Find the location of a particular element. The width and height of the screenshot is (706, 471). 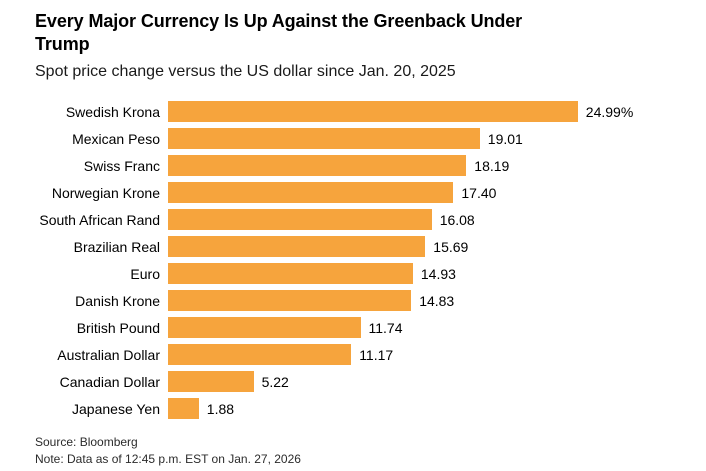

source-note: Source: Bloomberg is located at coordinates (86, 442).